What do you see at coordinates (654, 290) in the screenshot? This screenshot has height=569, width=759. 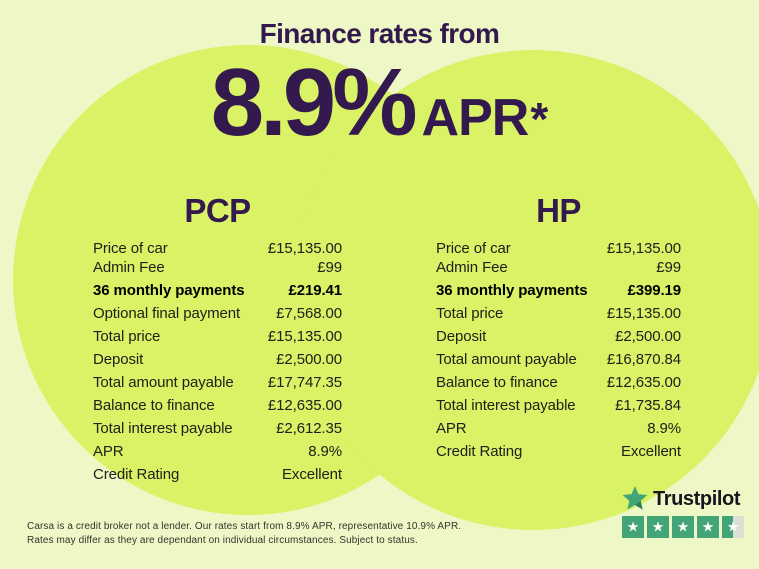 I see `row-value: £399.19` at bounding box center [654, 290].